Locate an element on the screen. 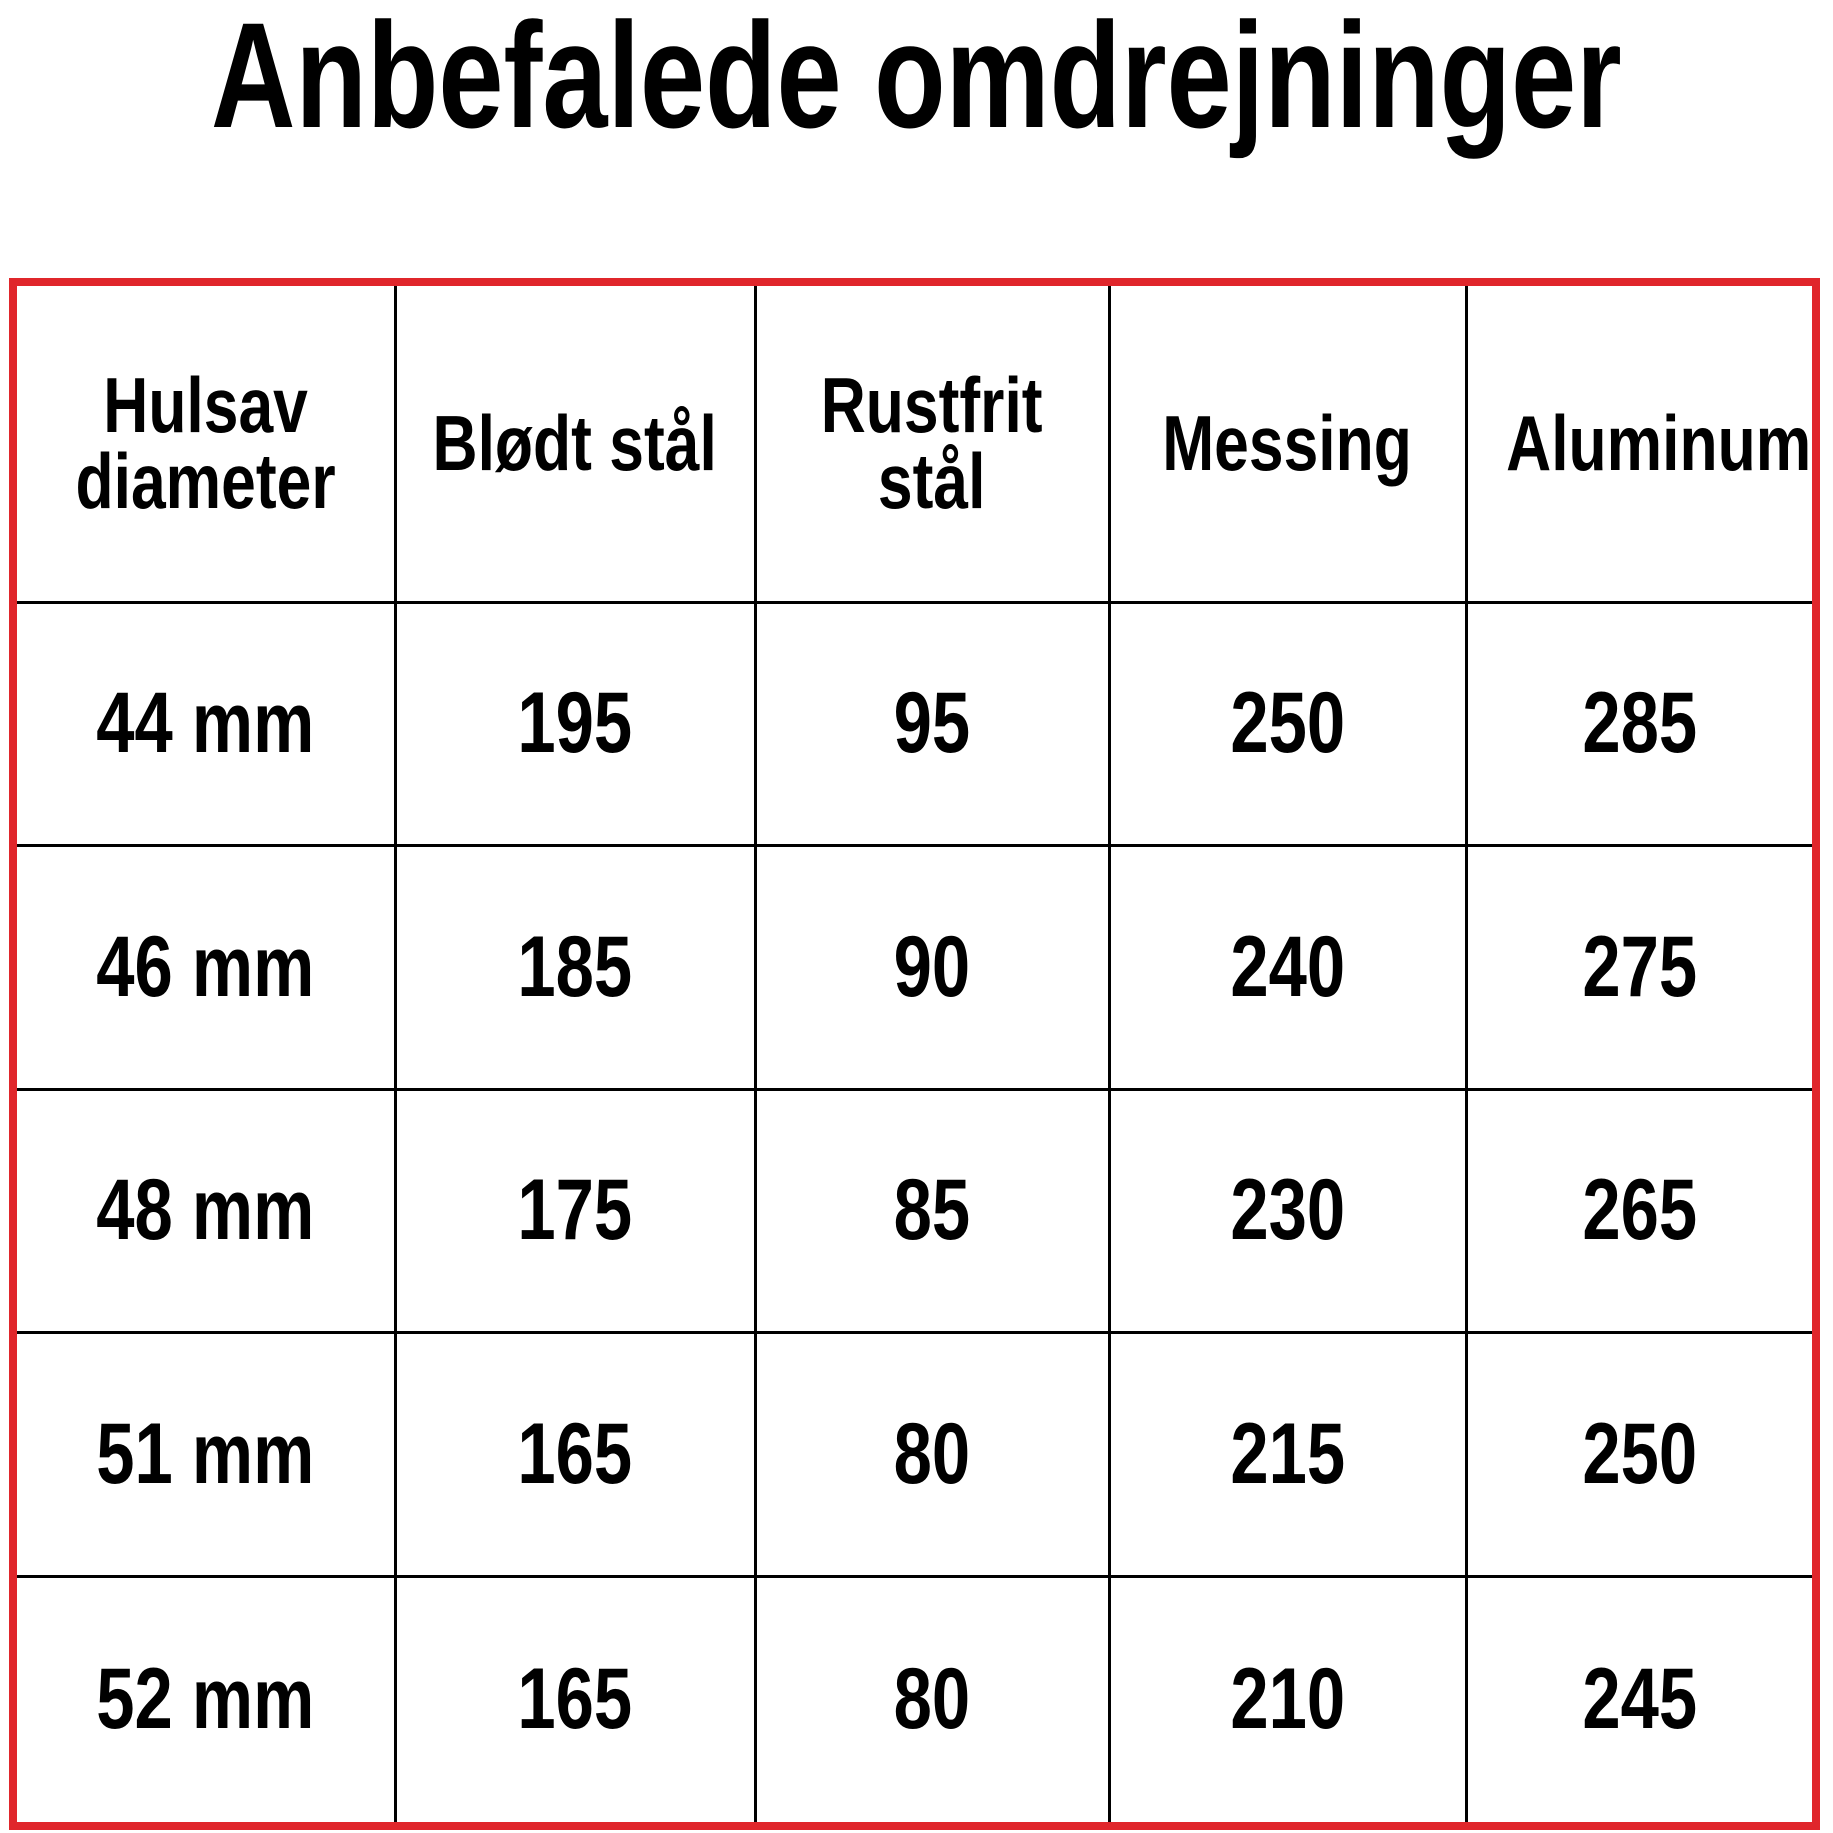 This screenshot has width=1833, height=1833. cell: Hulsav diameter is located at coordinates (204, 442).